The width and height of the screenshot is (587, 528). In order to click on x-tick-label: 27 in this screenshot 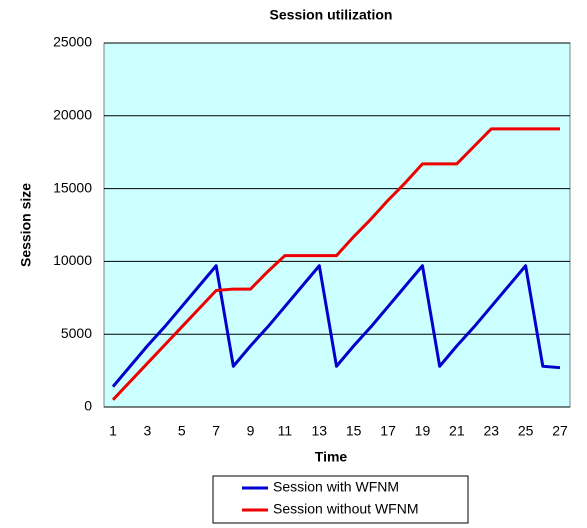, I will do `click(560, 431)`.